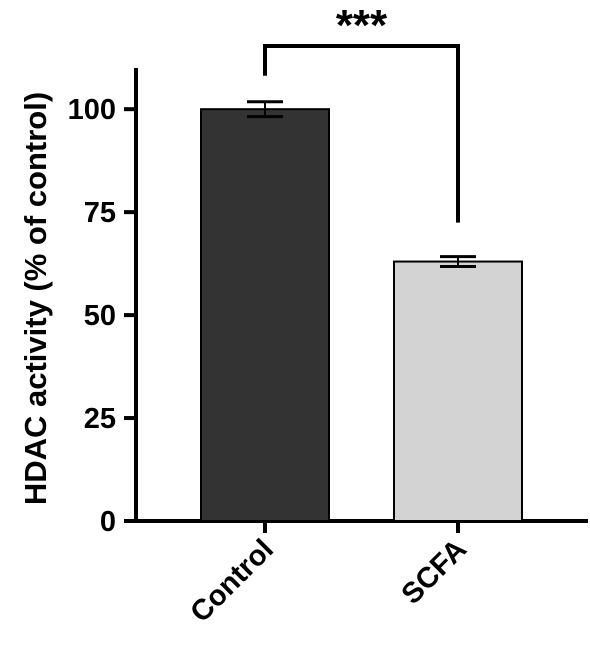 This screenshot has height=666, width=590. I want to click on y-axis-ticks: 0 25 50 75 100, so click(102, 316).